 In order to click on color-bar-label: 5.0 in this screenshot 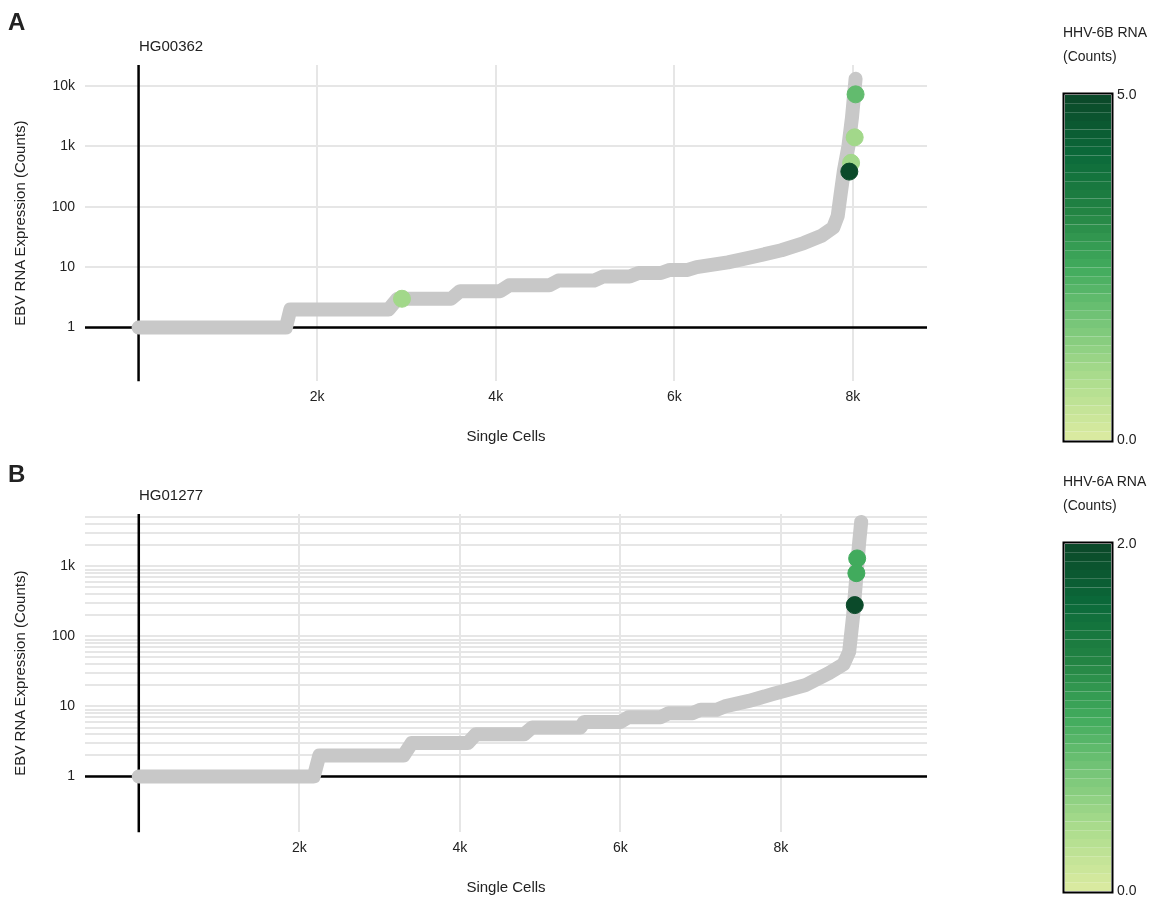, I will do `click(1127, 93)`.